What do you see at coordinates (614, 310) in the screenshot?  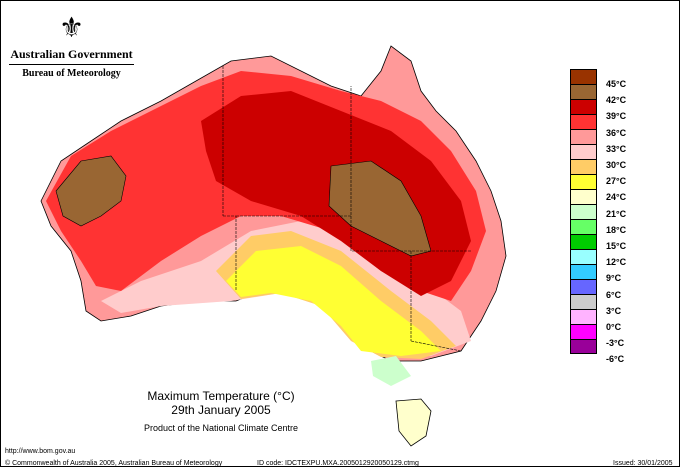 I see `legend-label: 3°C` at bounding box center [614, 310].